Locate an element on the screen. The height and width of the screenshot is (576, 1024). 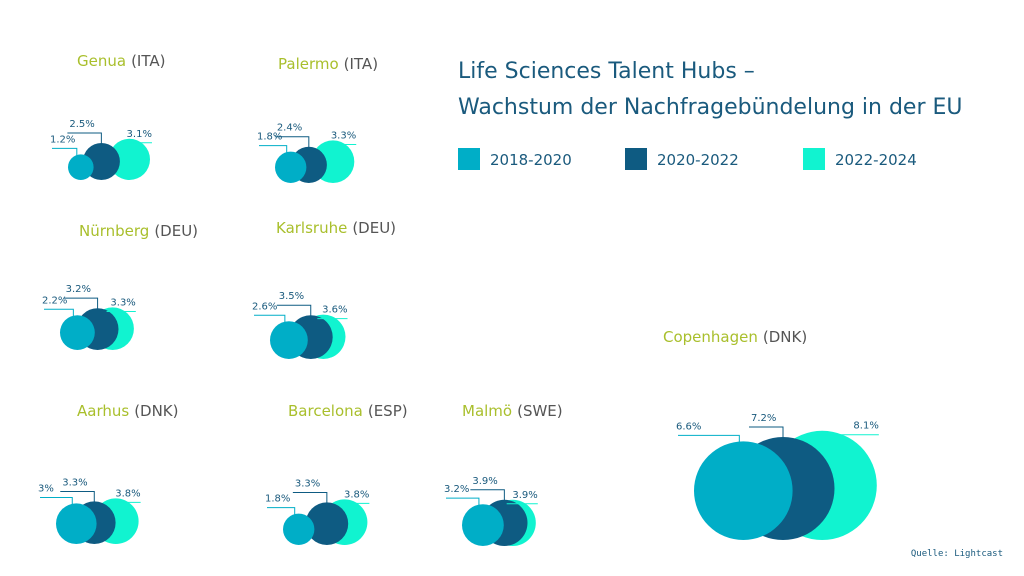
legend: 2018-2020 2020-2022 2022-2024 is located at coordinates (687, 159).